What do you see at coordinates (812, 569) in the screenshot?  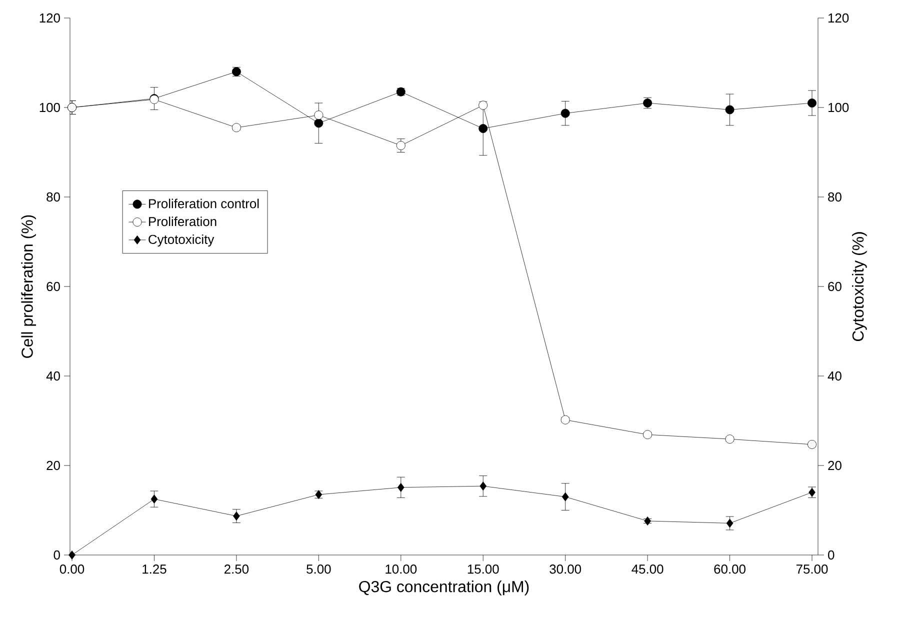 I see `x-tick-label: 75.00` at bounding box center [812, 569].